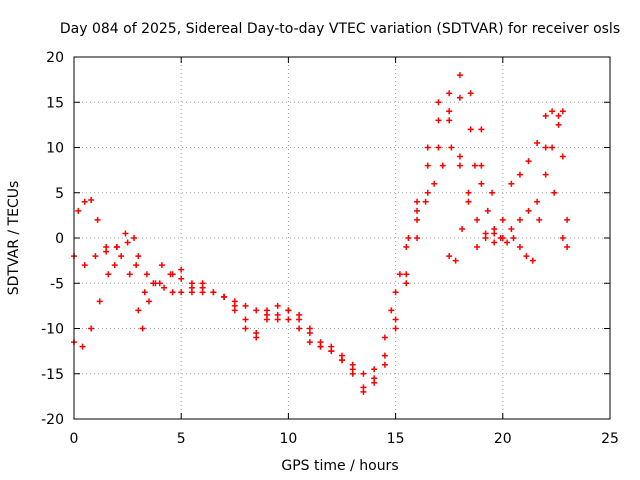 The height and width of the screenshot is (480, 640). I want to click on y-tick-label: -5, so click(57, 284).